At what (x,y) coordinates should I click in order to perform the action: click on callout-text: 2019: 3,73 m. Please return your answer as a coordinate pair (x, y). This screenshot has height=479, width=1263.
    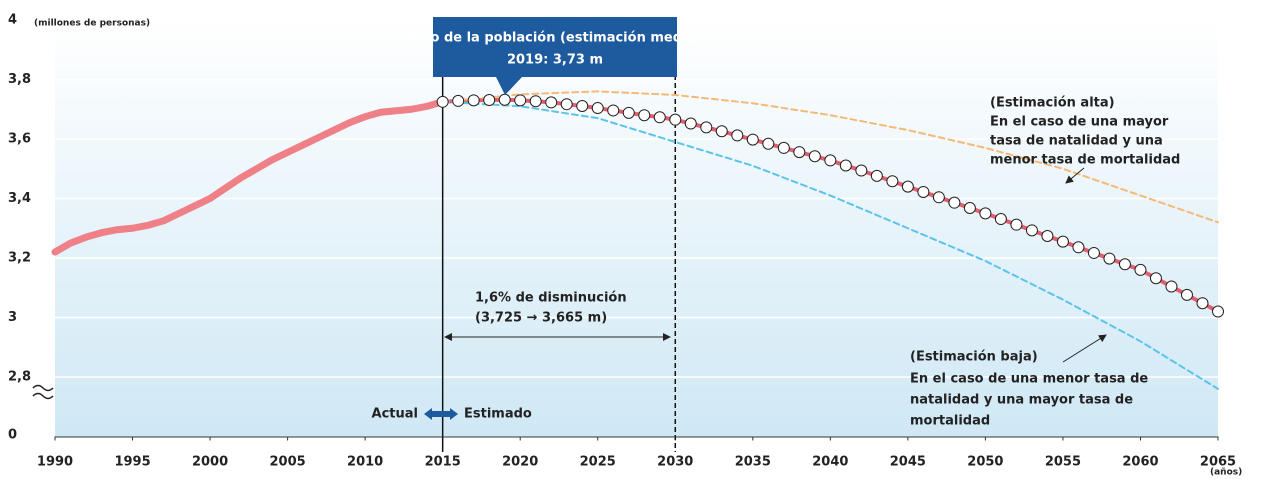
    Looking at the image, I should click on (555, 60).